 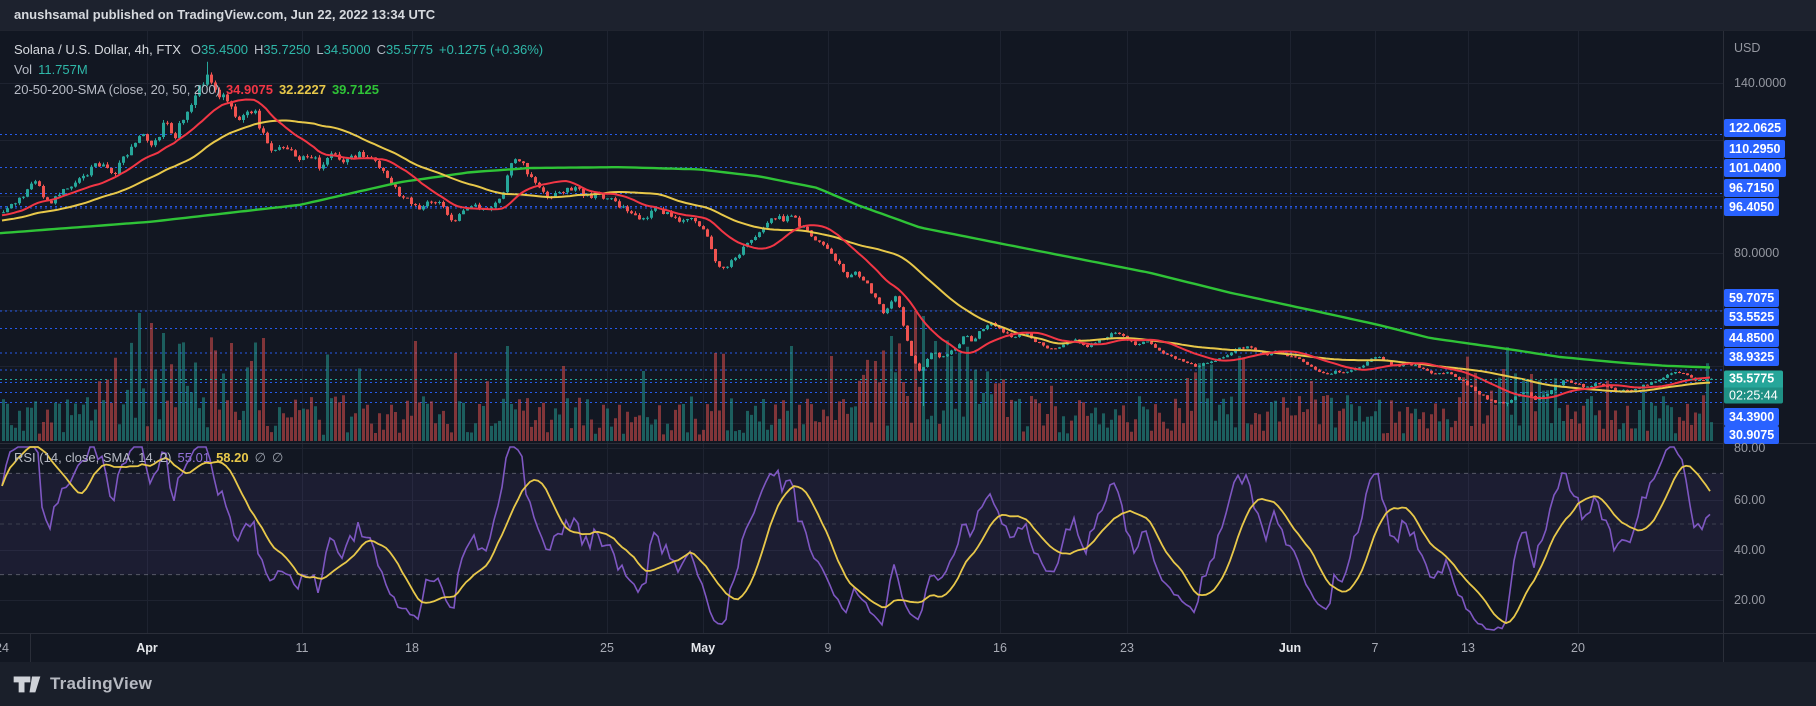 I want to click on price-level-chip: 44.8500, so click(x=1752, y=338).